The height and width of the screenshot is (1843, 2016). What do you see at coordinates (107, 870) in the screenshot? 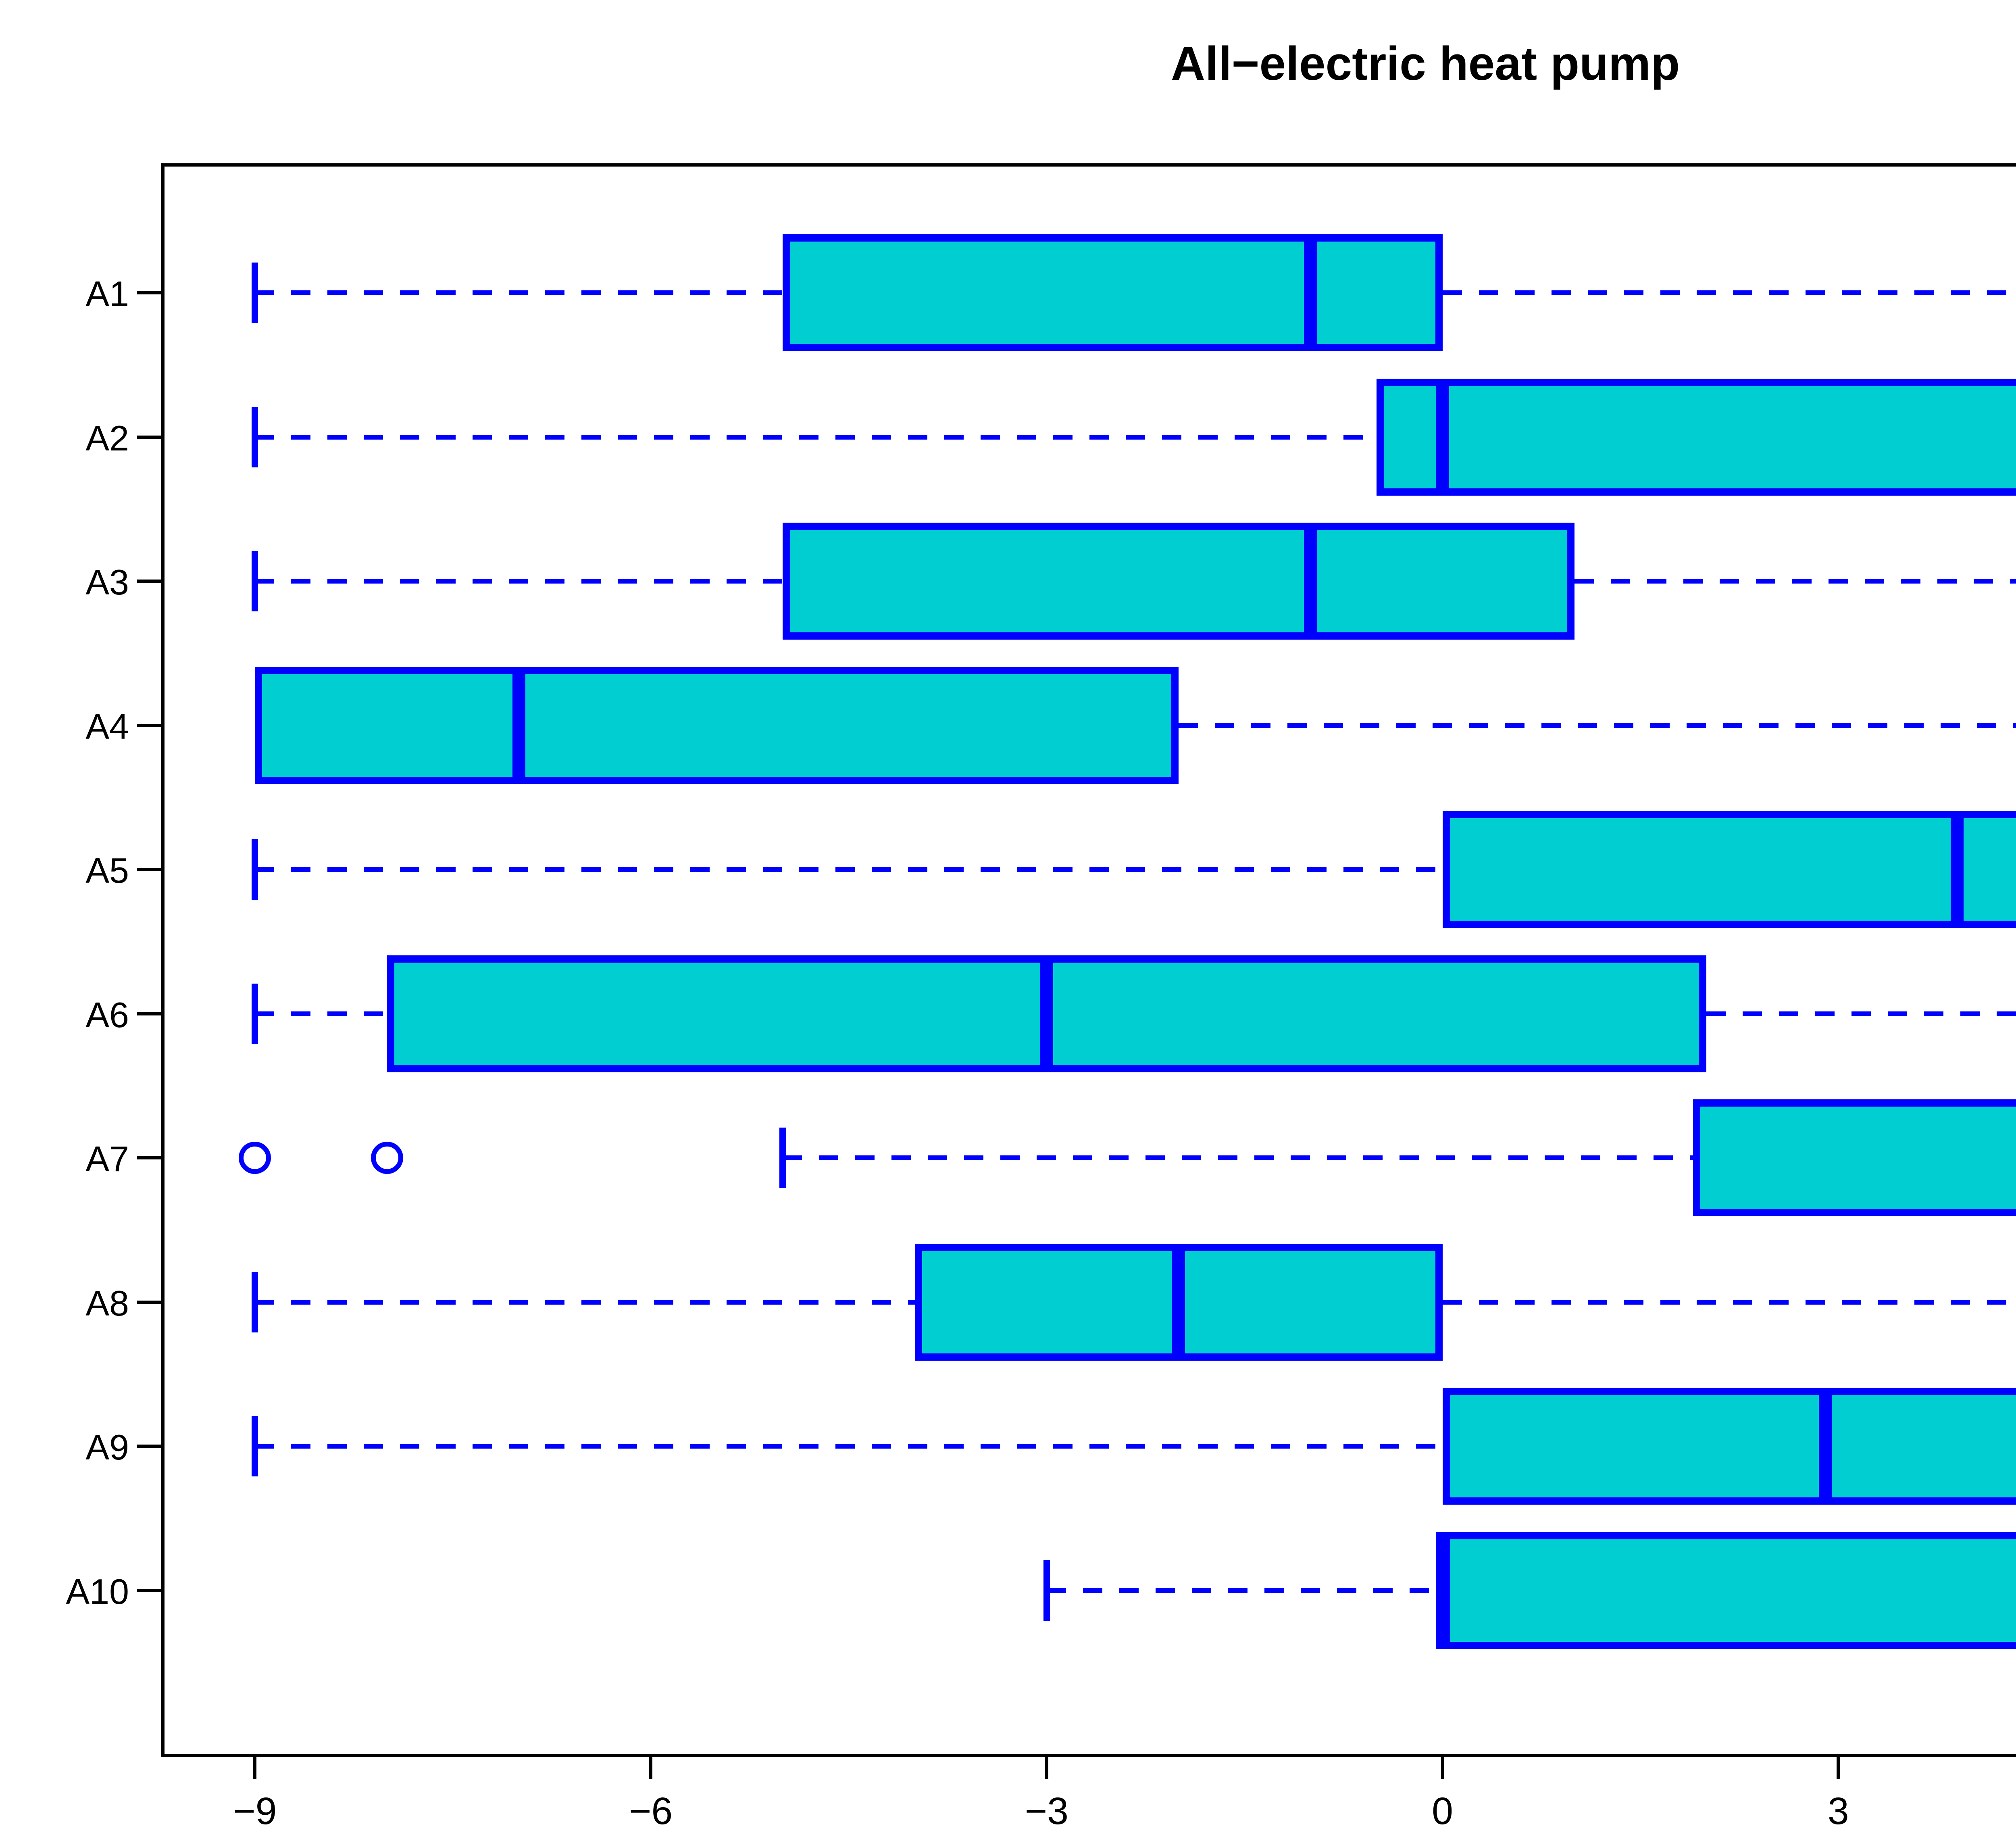
I see `y-axis-tick-label: A5` at bounding box center [107, 870].